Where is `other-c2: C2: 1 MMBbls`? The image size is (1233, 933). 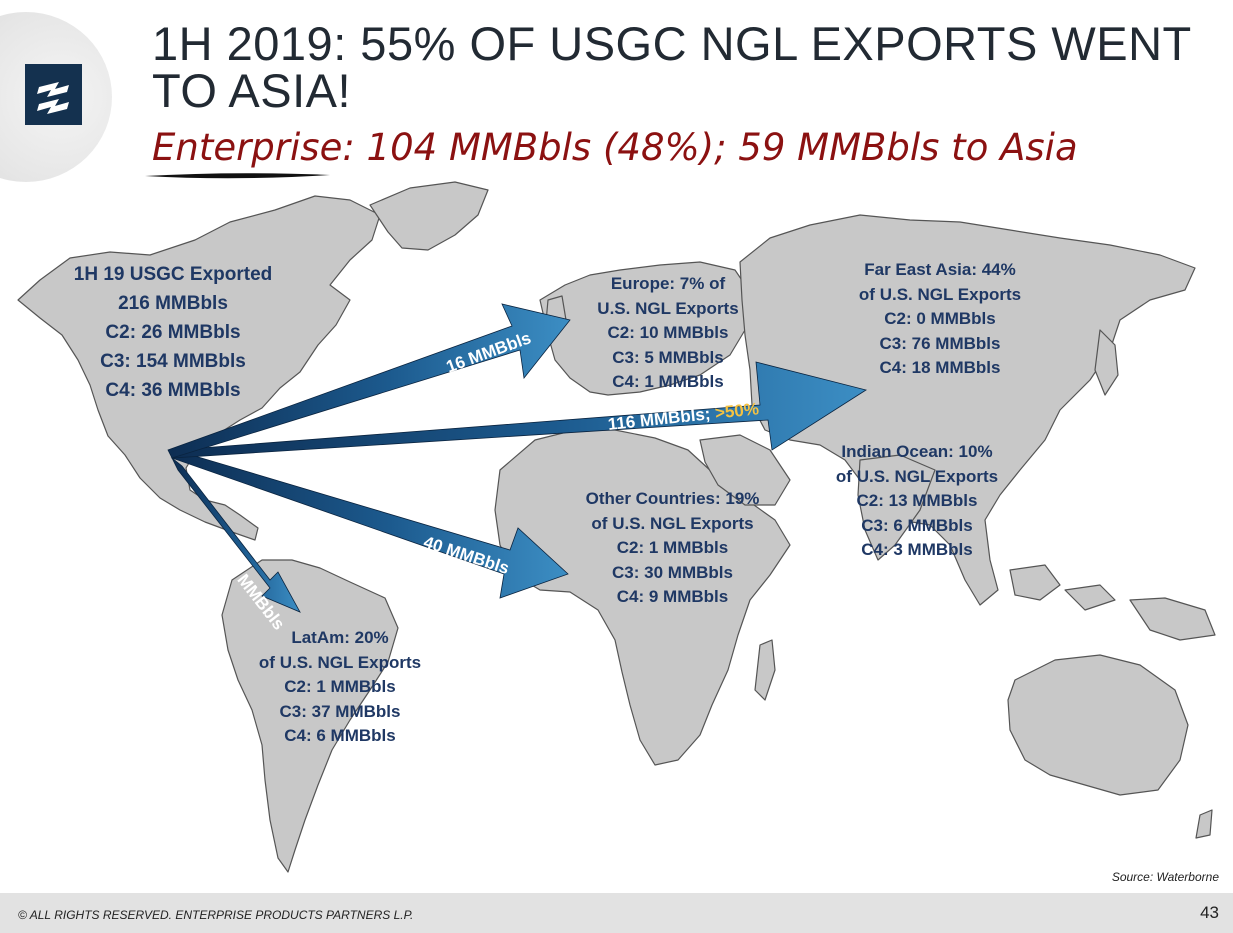 other-c2: C2: 1 MMBbls is located at coordinates (672, 547).